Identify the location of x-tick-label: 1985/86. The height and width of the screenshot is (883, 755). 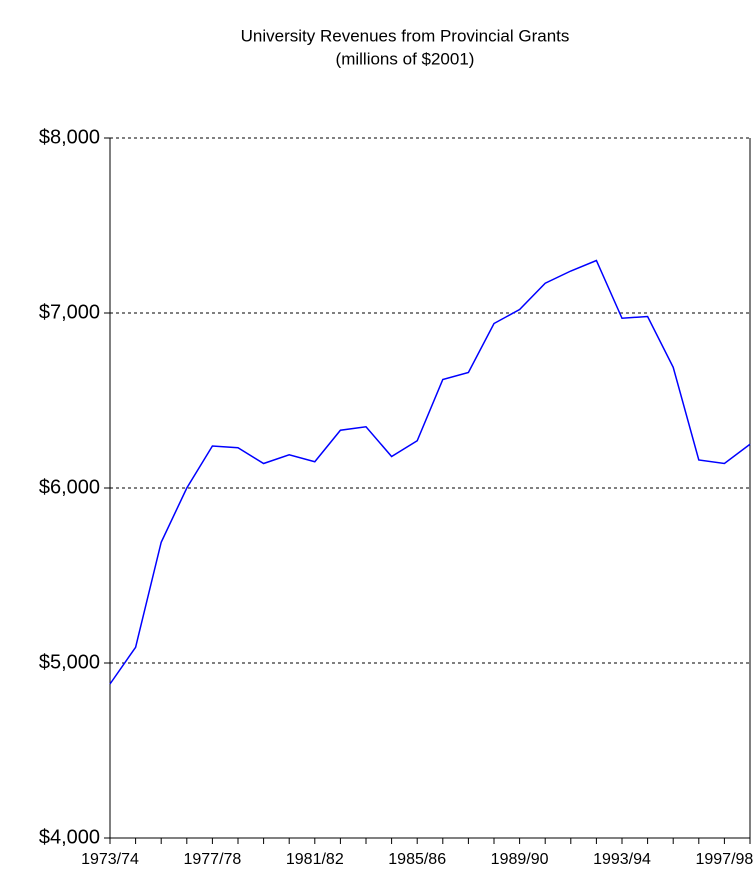
(417, 859).